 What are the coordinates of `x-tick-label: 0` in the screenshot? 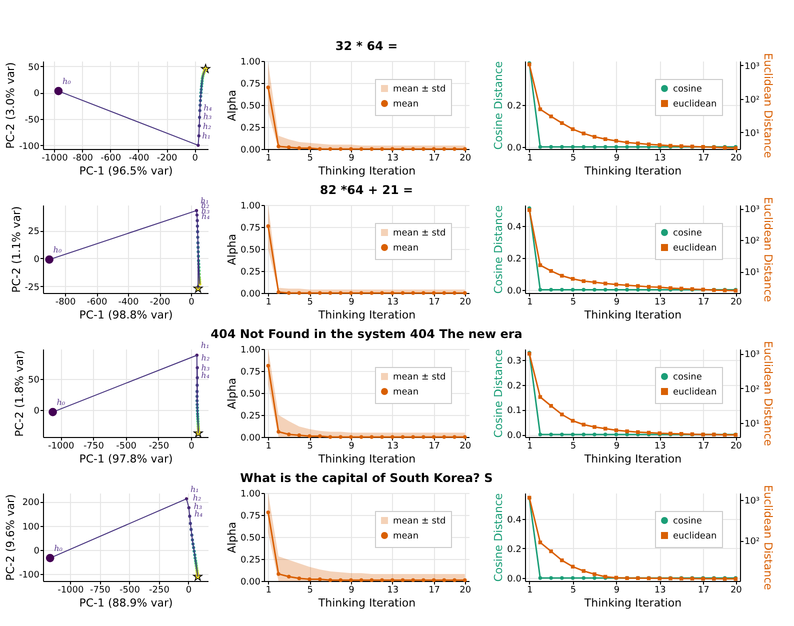 It's located at (191, 447).